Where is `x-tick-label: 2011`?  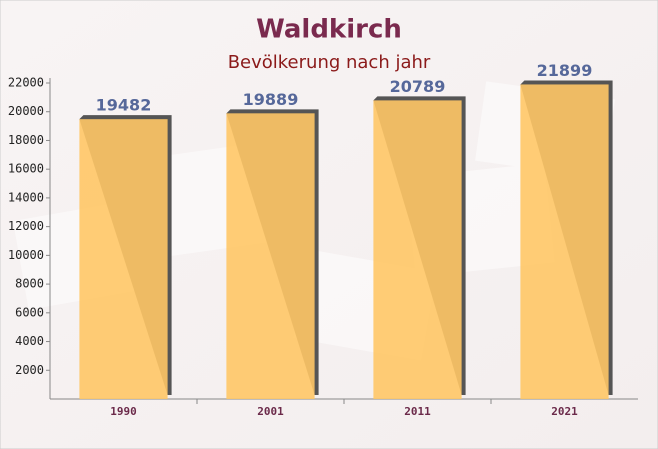
x-tick-label: 2011 is located at coordinates (417, 411).